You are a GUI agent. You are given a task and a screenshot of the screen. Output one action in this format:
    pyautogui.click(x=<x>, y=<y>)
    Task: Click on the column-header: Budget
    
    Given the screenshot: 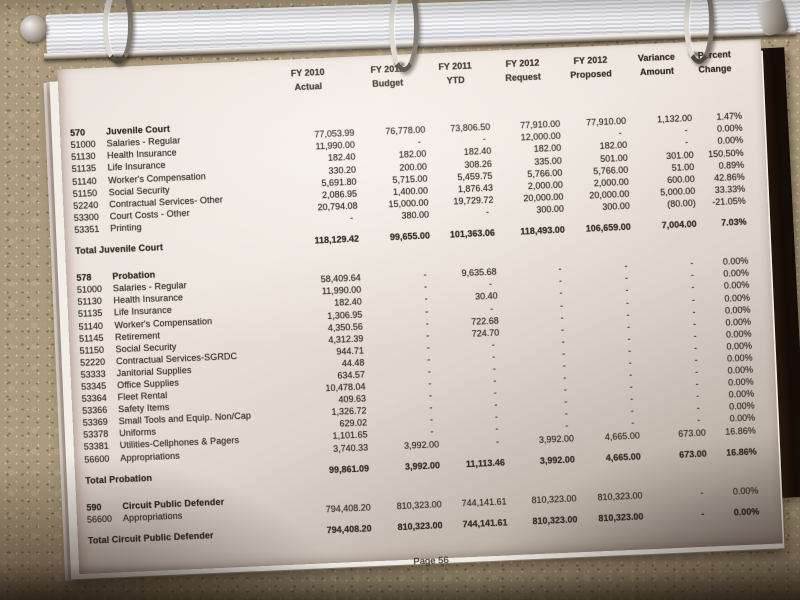 What is the action you would take?
    pyautogui.click(x=388, y=83)
    